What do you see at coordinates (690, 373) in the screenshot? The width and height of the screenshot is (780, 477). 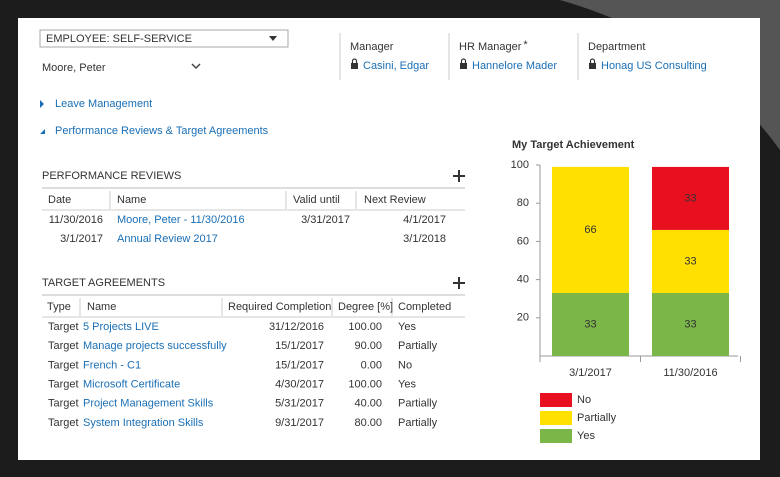 I see `x-tick-label: 11/30/2016` at bounding box center [690, 373].